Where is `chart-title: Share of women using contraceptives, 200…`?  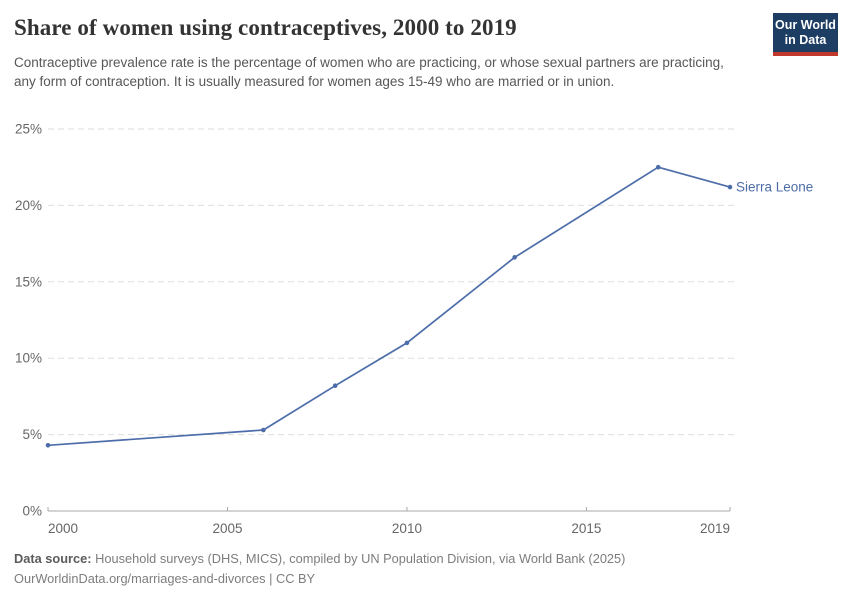
chart-title: Share of women using contraceptives, 200… is located at coordinates (265, 27).